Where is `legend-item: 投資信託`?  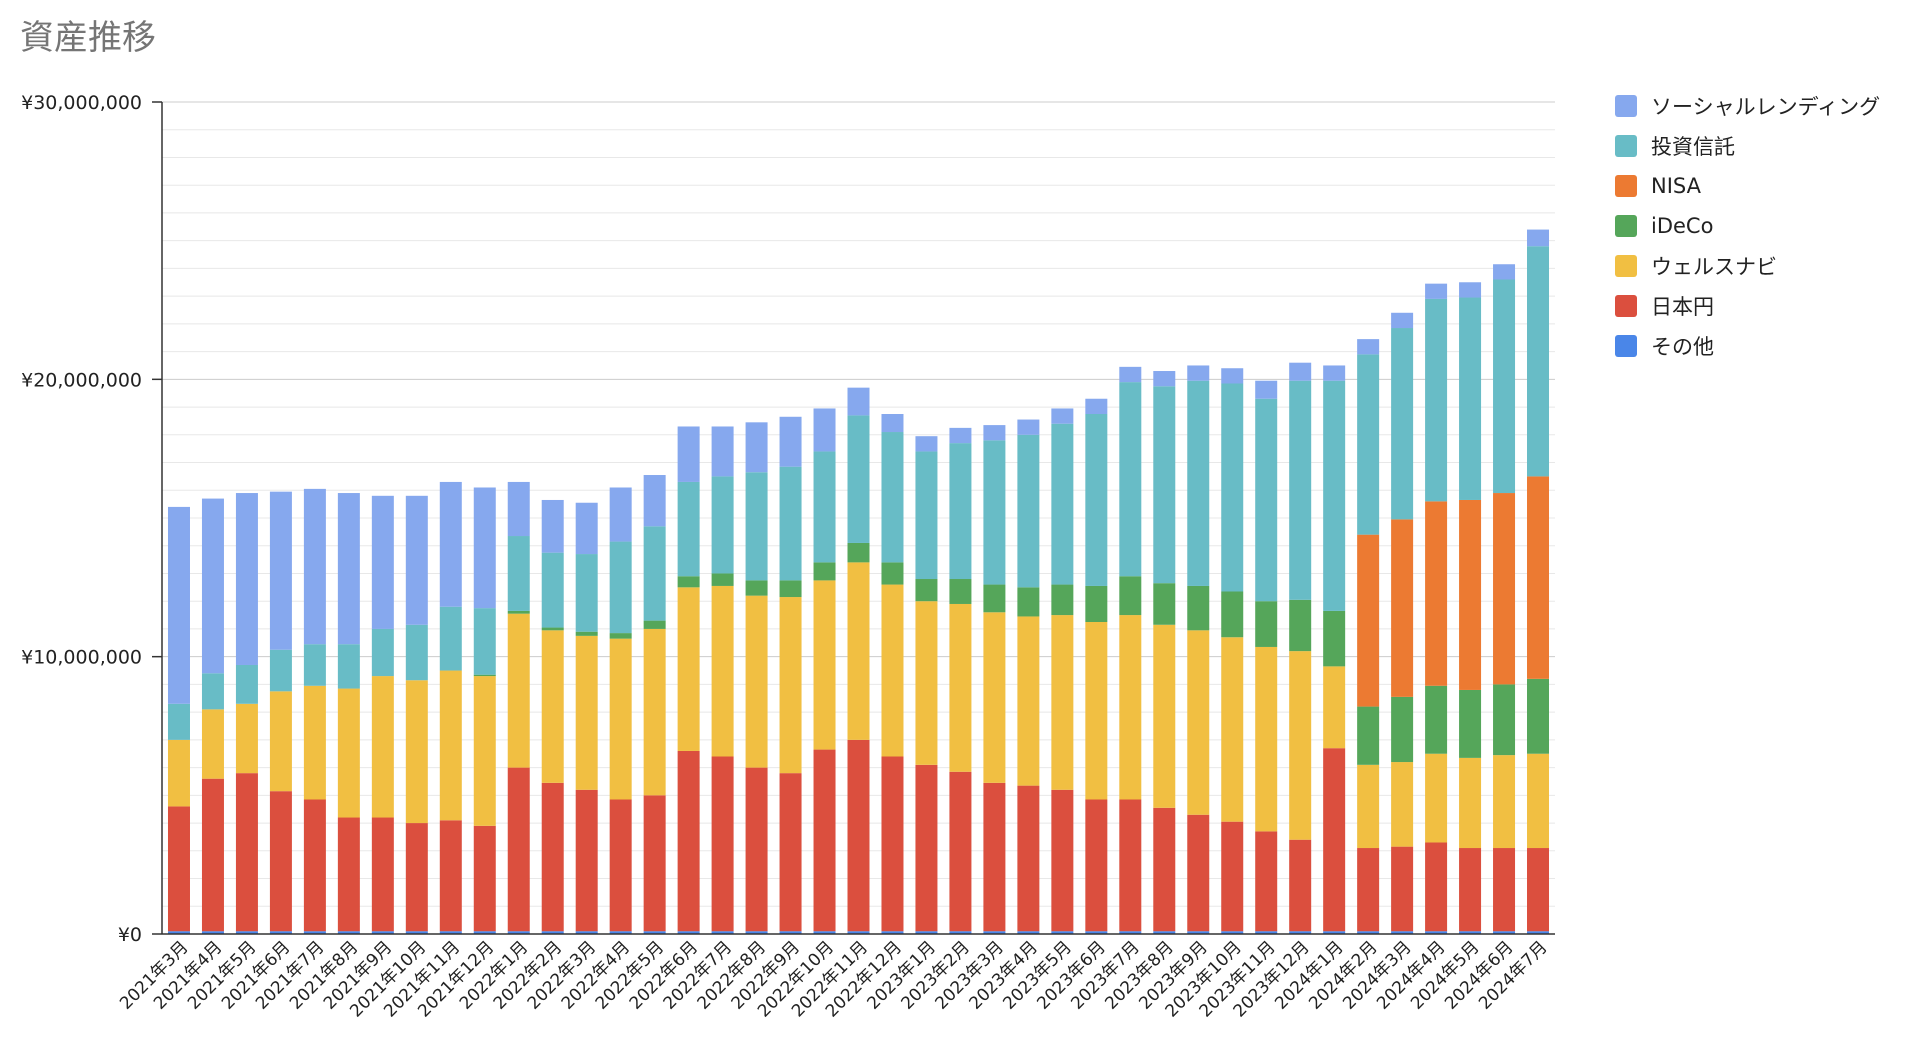
legend-item: 投資信託 is located at coordinates (1747, 146).